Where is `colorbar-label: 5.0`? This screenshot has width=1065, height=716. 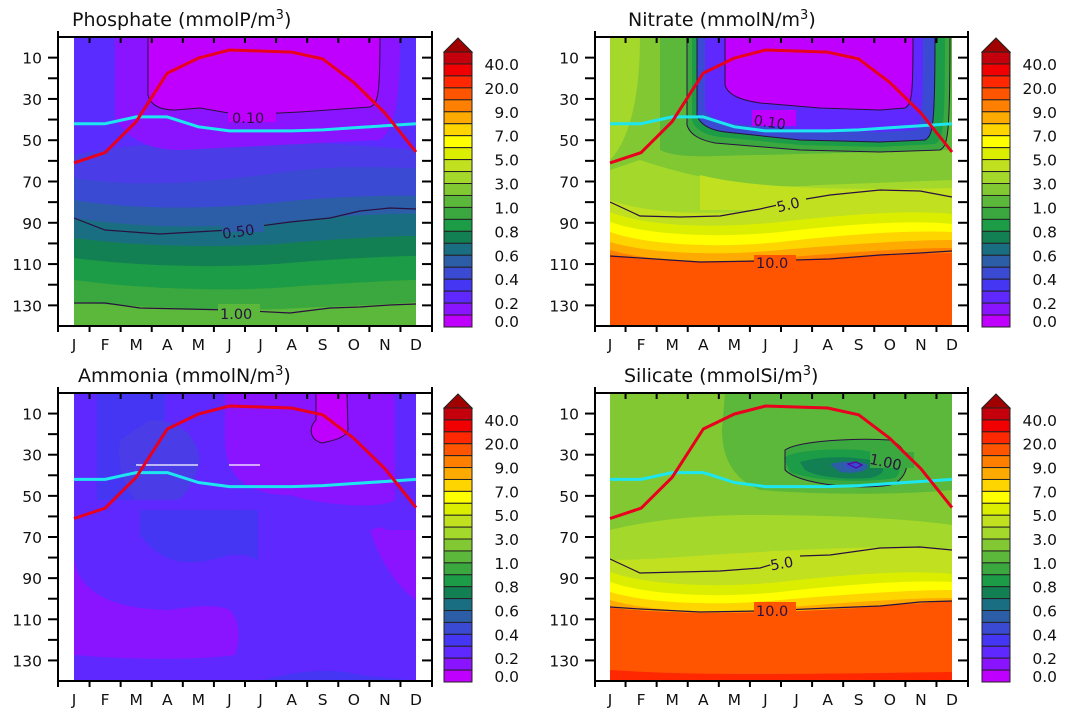 colorbar-label: 5.0 is located at coordinates (1044, 516).